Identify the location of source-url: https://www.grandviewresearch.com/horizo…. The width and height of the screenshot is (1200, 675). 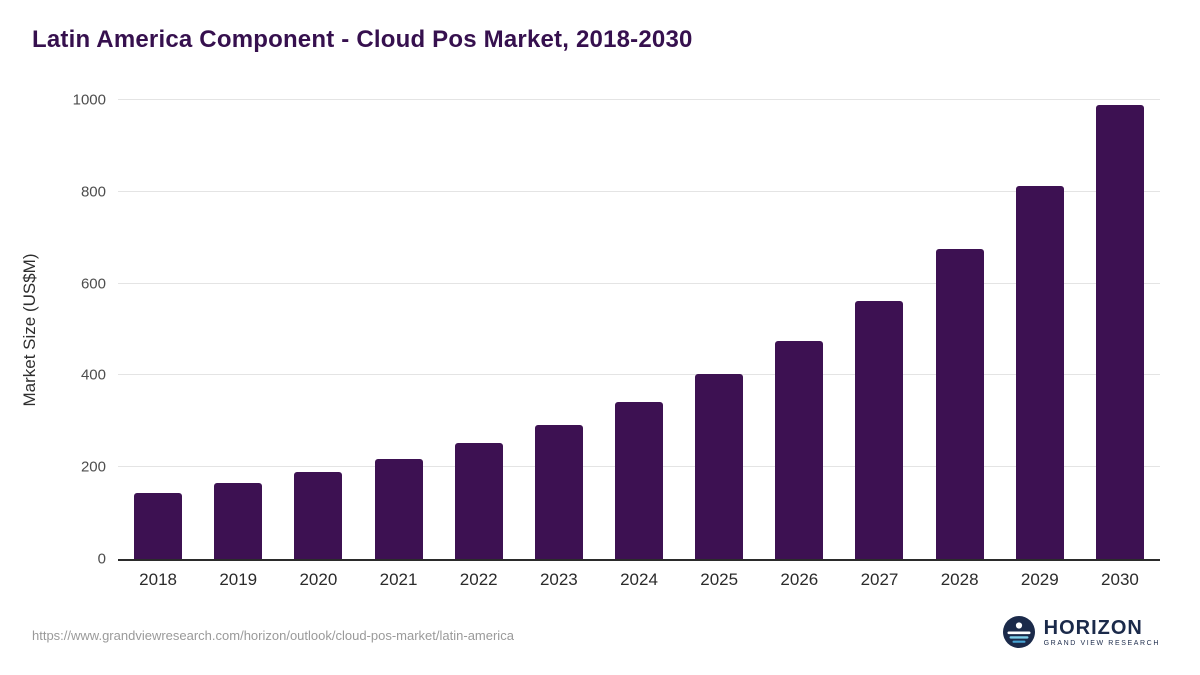
(273, 635).